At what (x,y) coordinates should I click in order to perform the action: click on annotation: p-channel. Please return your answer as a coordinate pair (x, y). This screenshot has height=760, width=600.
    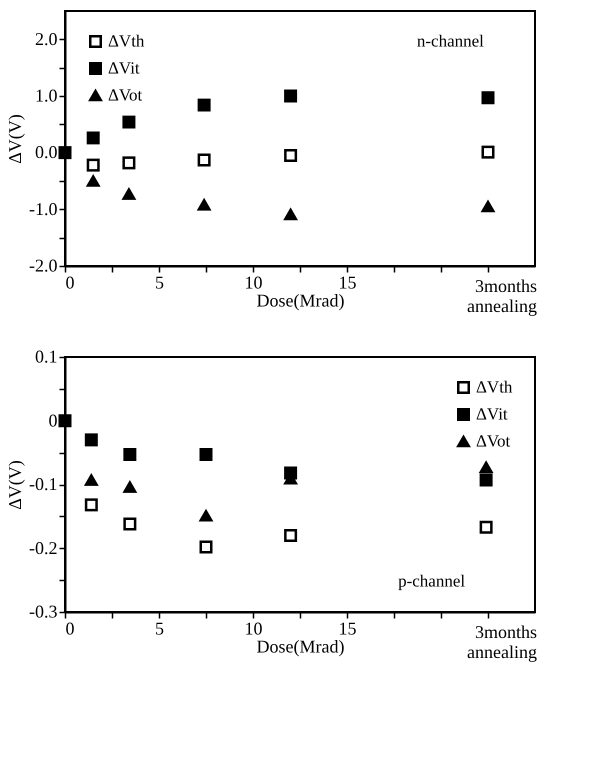
    Looking at the image, I should click on (432, 580).